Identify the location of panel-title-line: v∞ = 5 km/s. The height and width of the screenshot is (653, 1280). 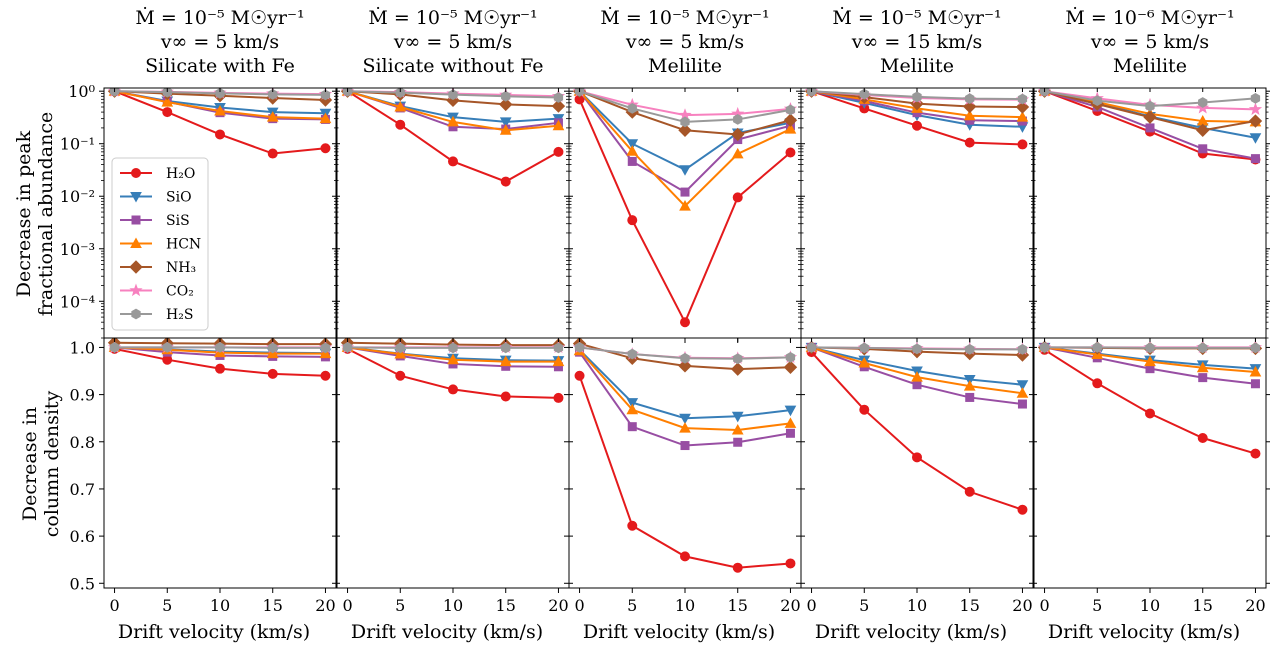
(684, 42).